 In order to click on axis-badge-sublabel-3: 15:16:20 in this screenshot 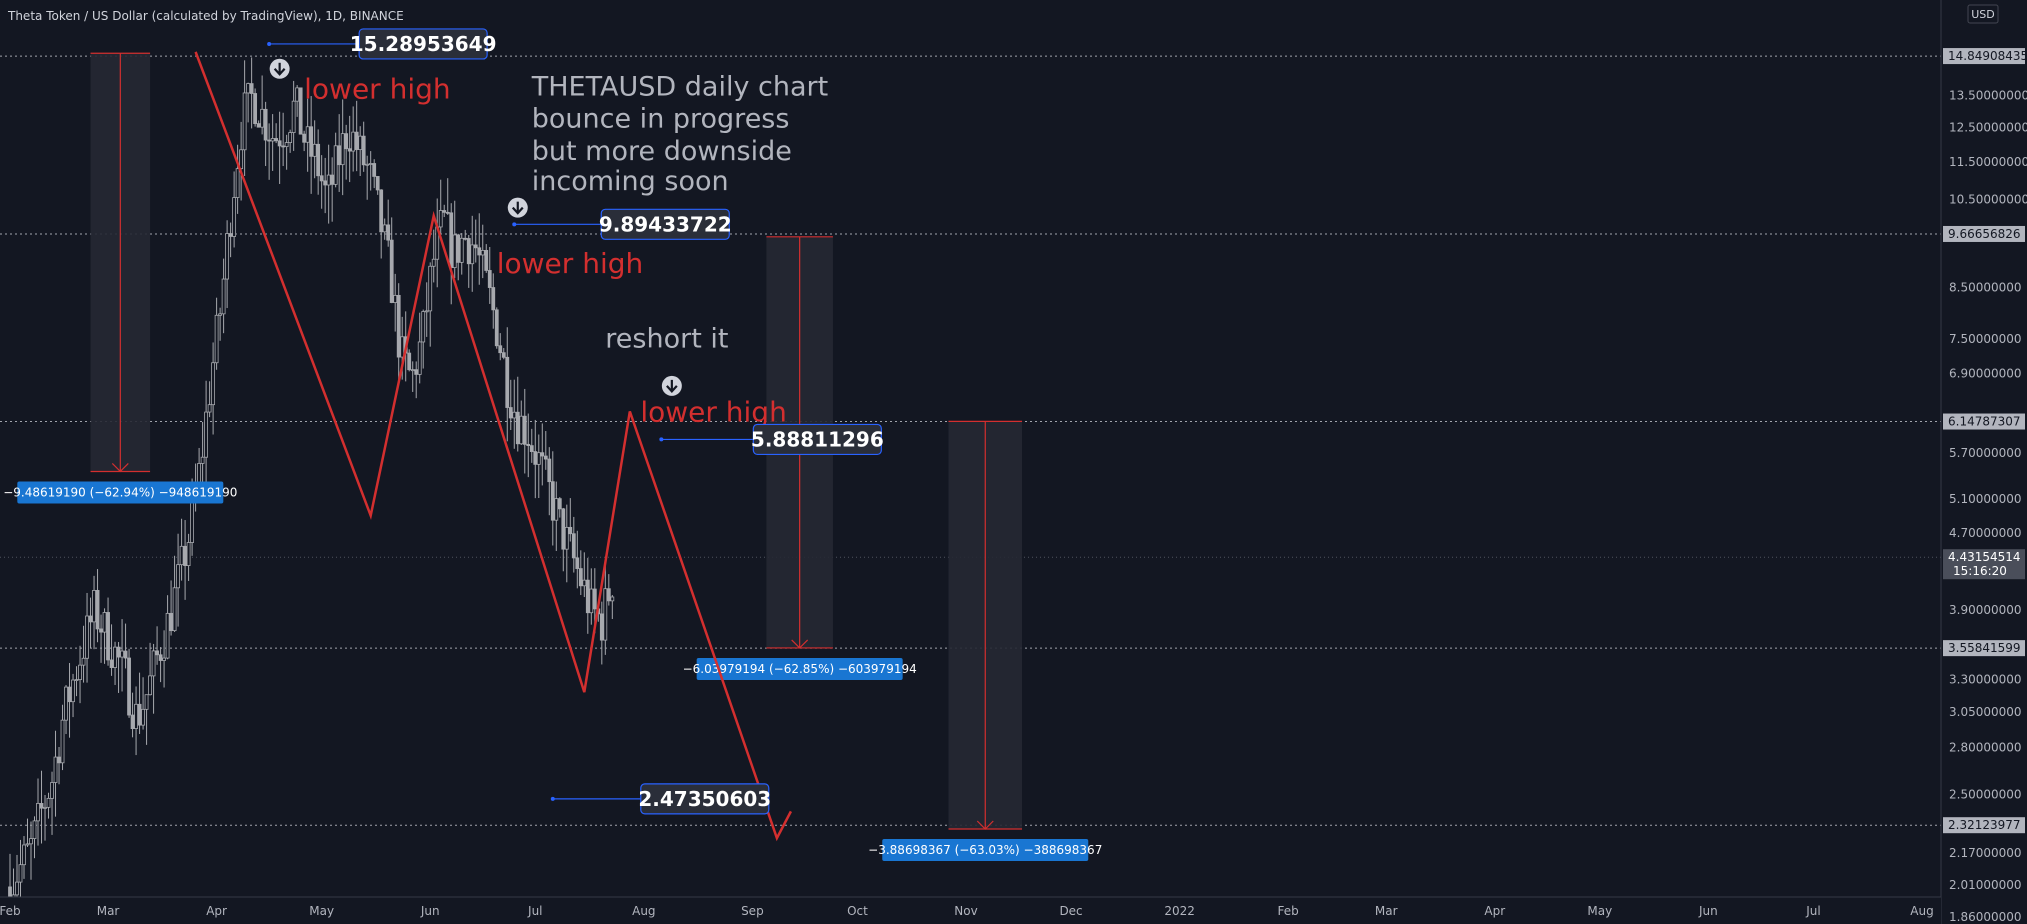, I will do `click(1980, 571)`.